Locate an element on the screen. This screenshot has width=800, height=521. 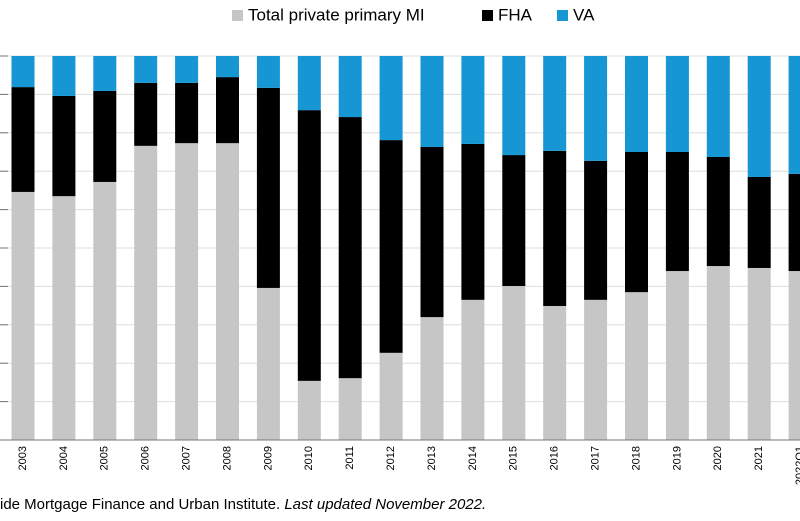
x-tick-label: 2013 is located at coordinates (432, 458).